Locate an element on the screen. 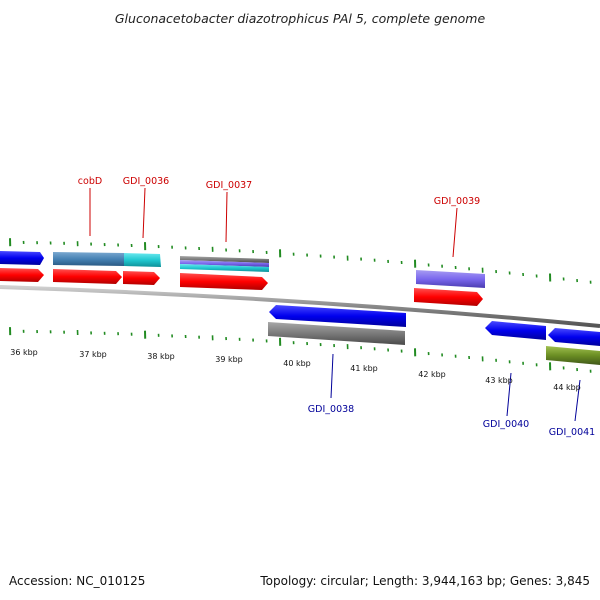 The width and height of the screenshot is (600, 600). gene-label-GDI_0038: GDI_0038 is located at coordinates (331, 409).